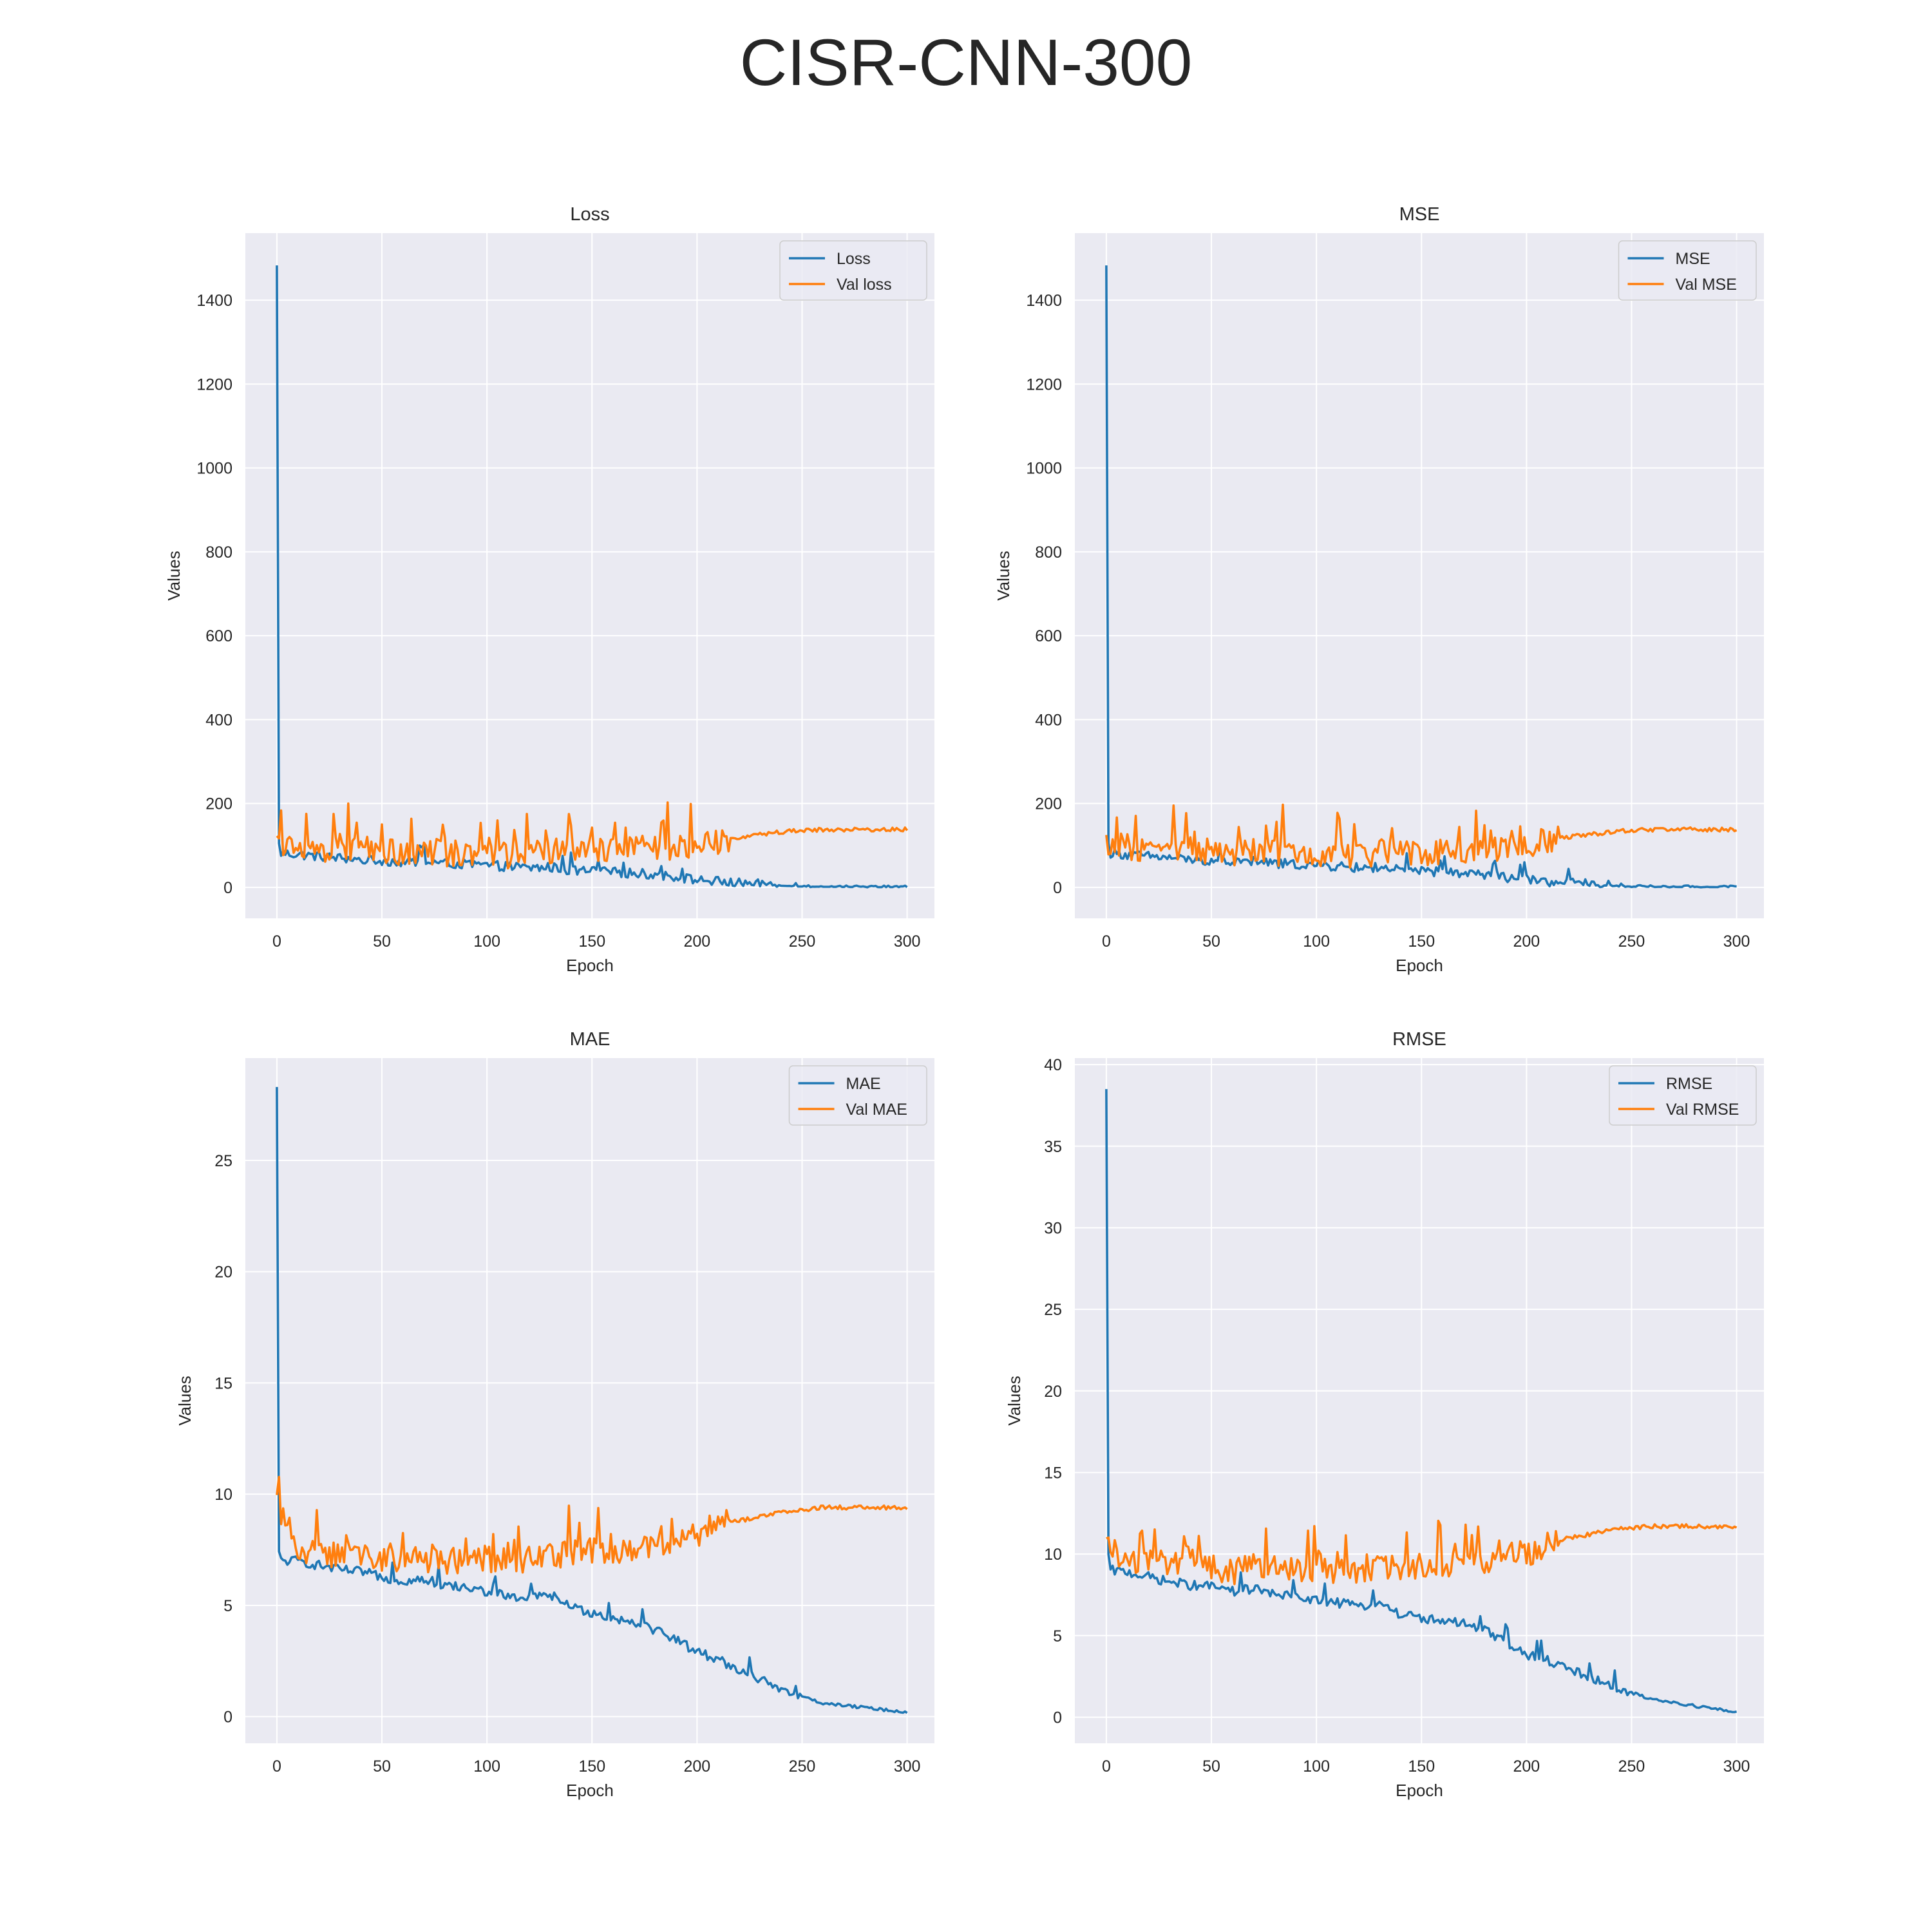 Image resolution: width=1932 pixels, height=1932 pixels. What do you see at coordinates (967, 62) in the screenshot?
I see `figure-title: CISR-CNN-300` at bounding box center [967, 62].